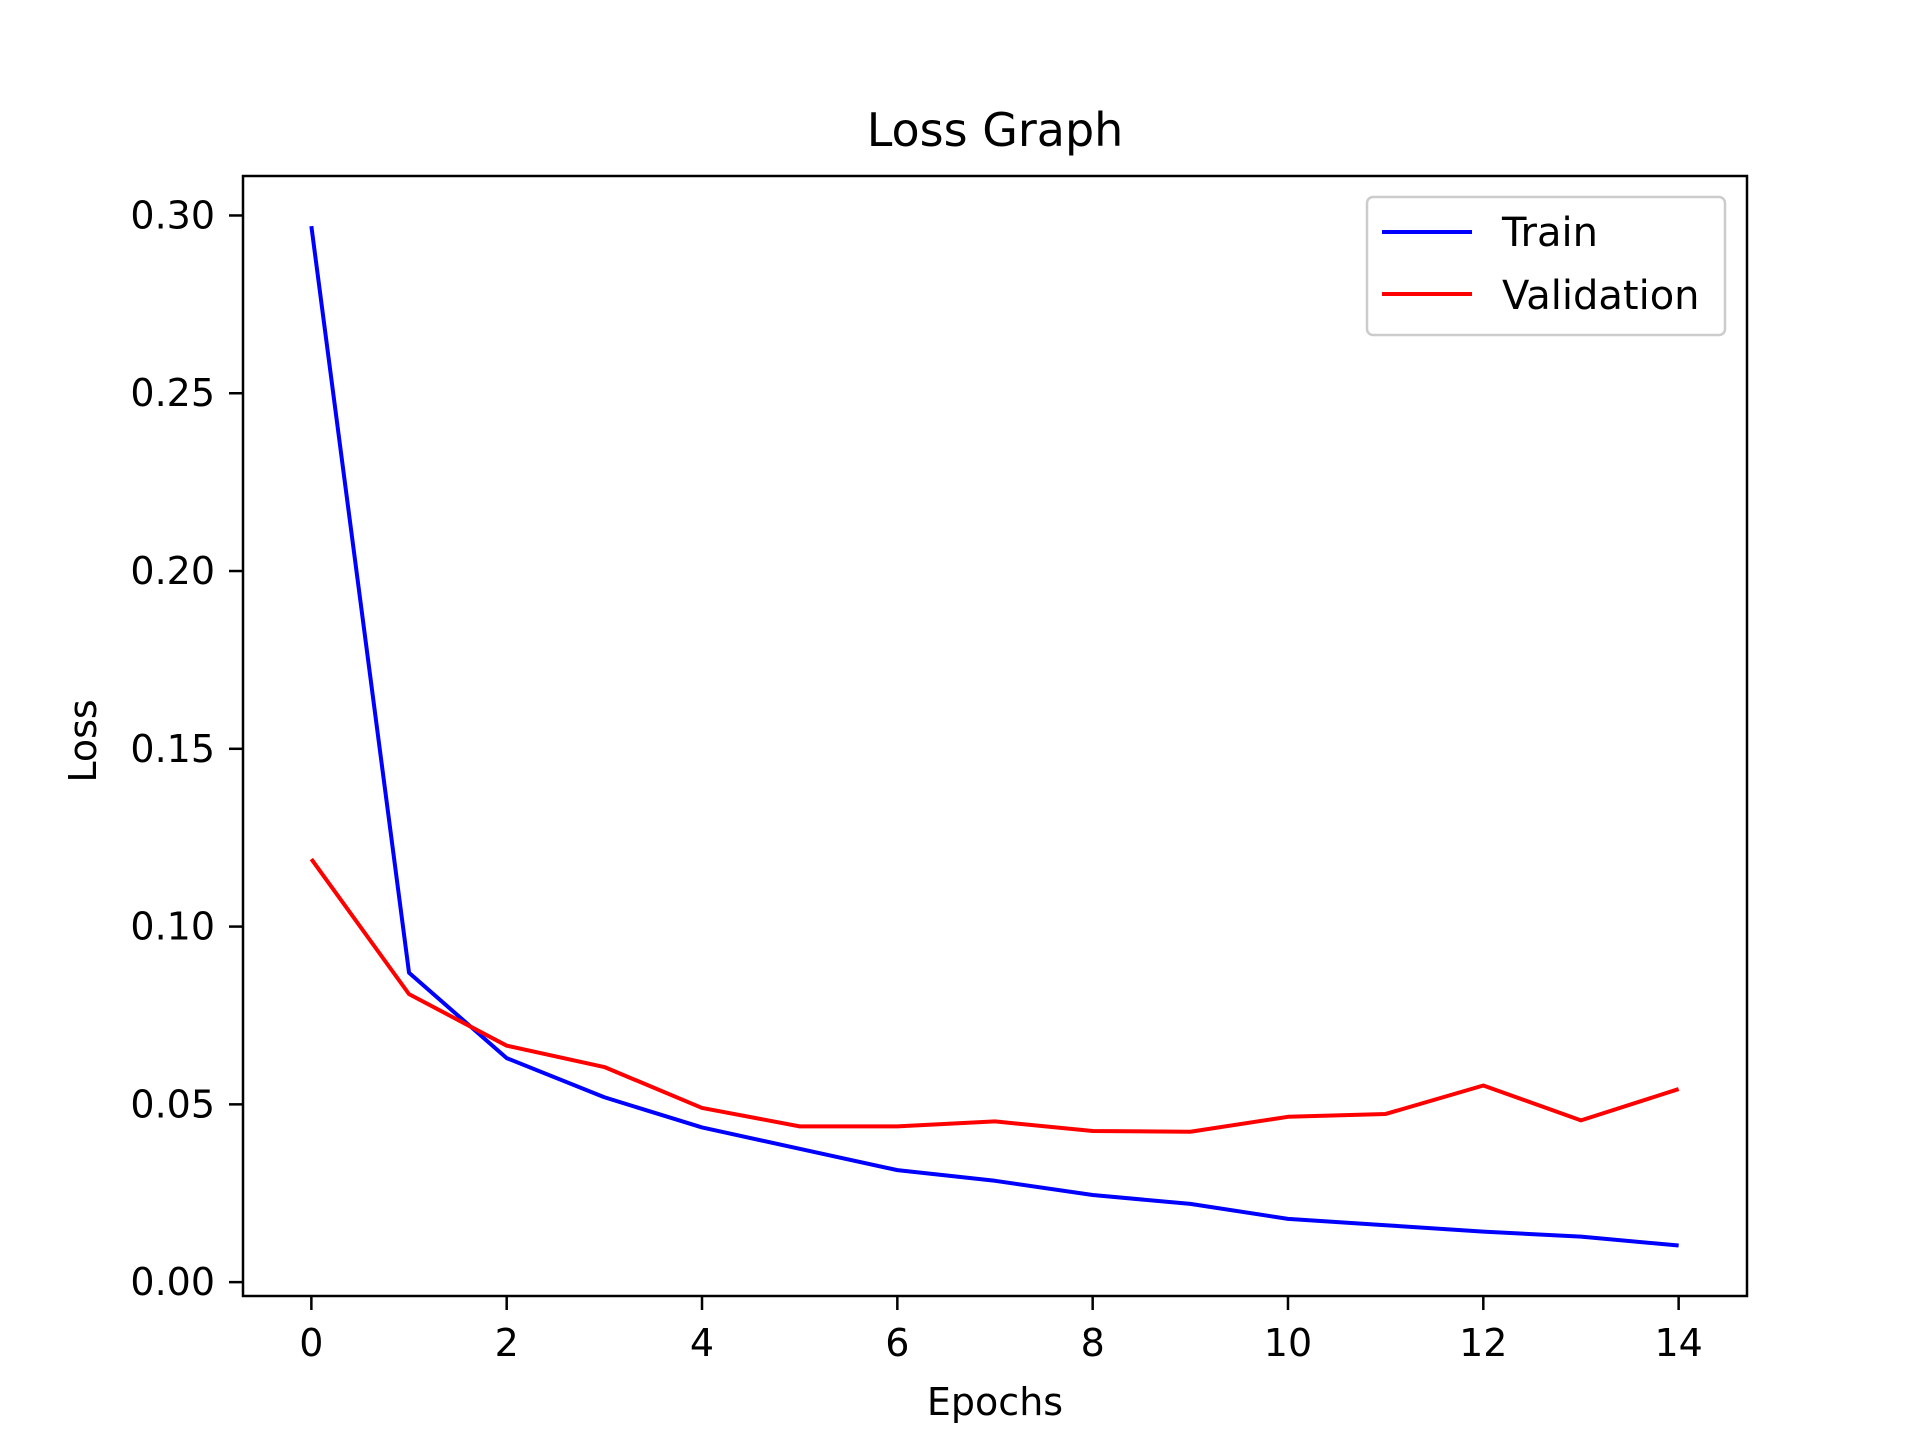 The image size is (1920, 1440). I want to click on x-tick-label: 0, so click(311, 1343).